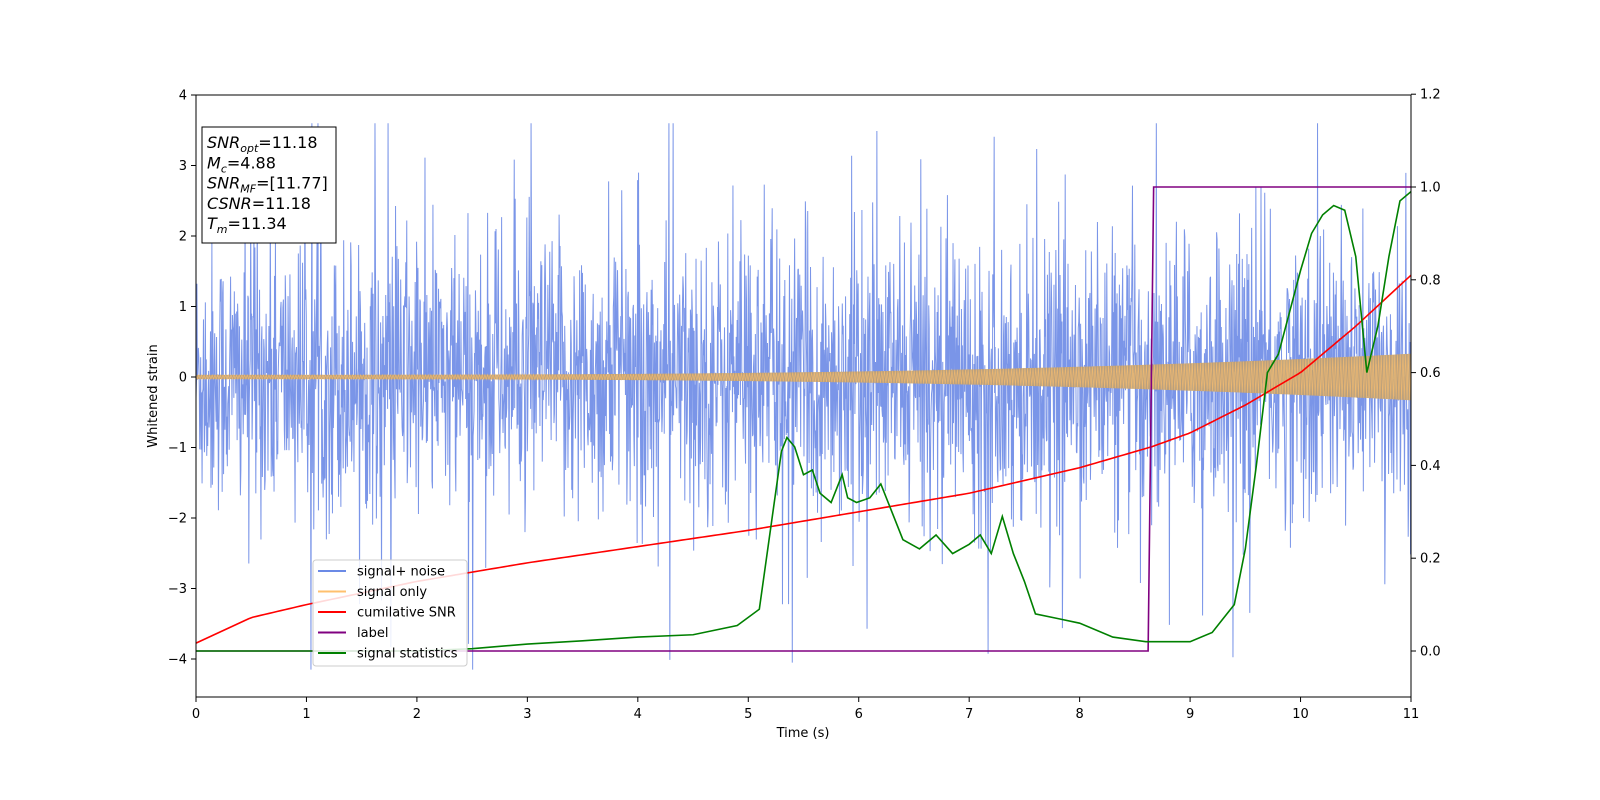 Image resolution: width=1600 pixels, height=800 pixels. Describe the element at coordinates (183, 237) in the screenshot. I see `y-tick-label: 2` at that location.